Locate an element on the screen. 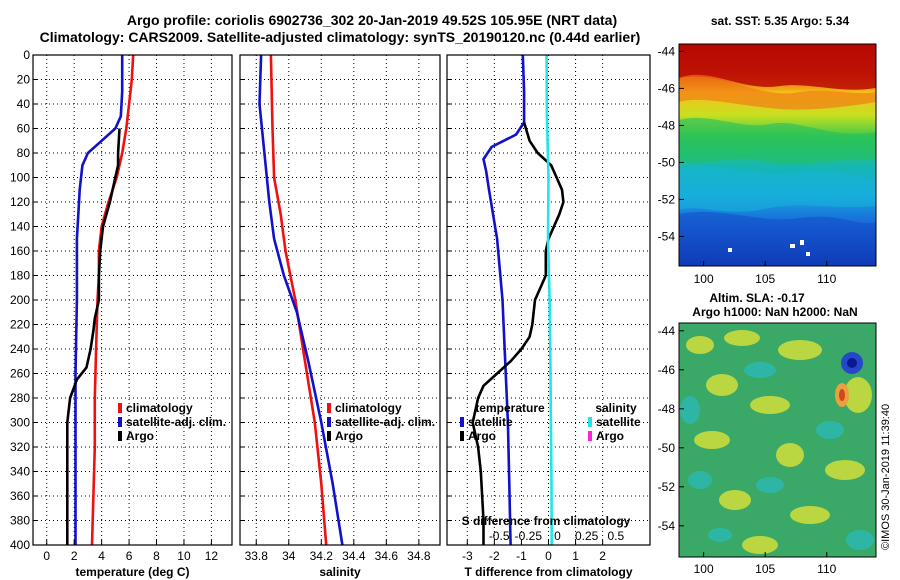 This screenshot has width=900, height=580. x-tick-label: 10 is located at coordinates (184, 556).